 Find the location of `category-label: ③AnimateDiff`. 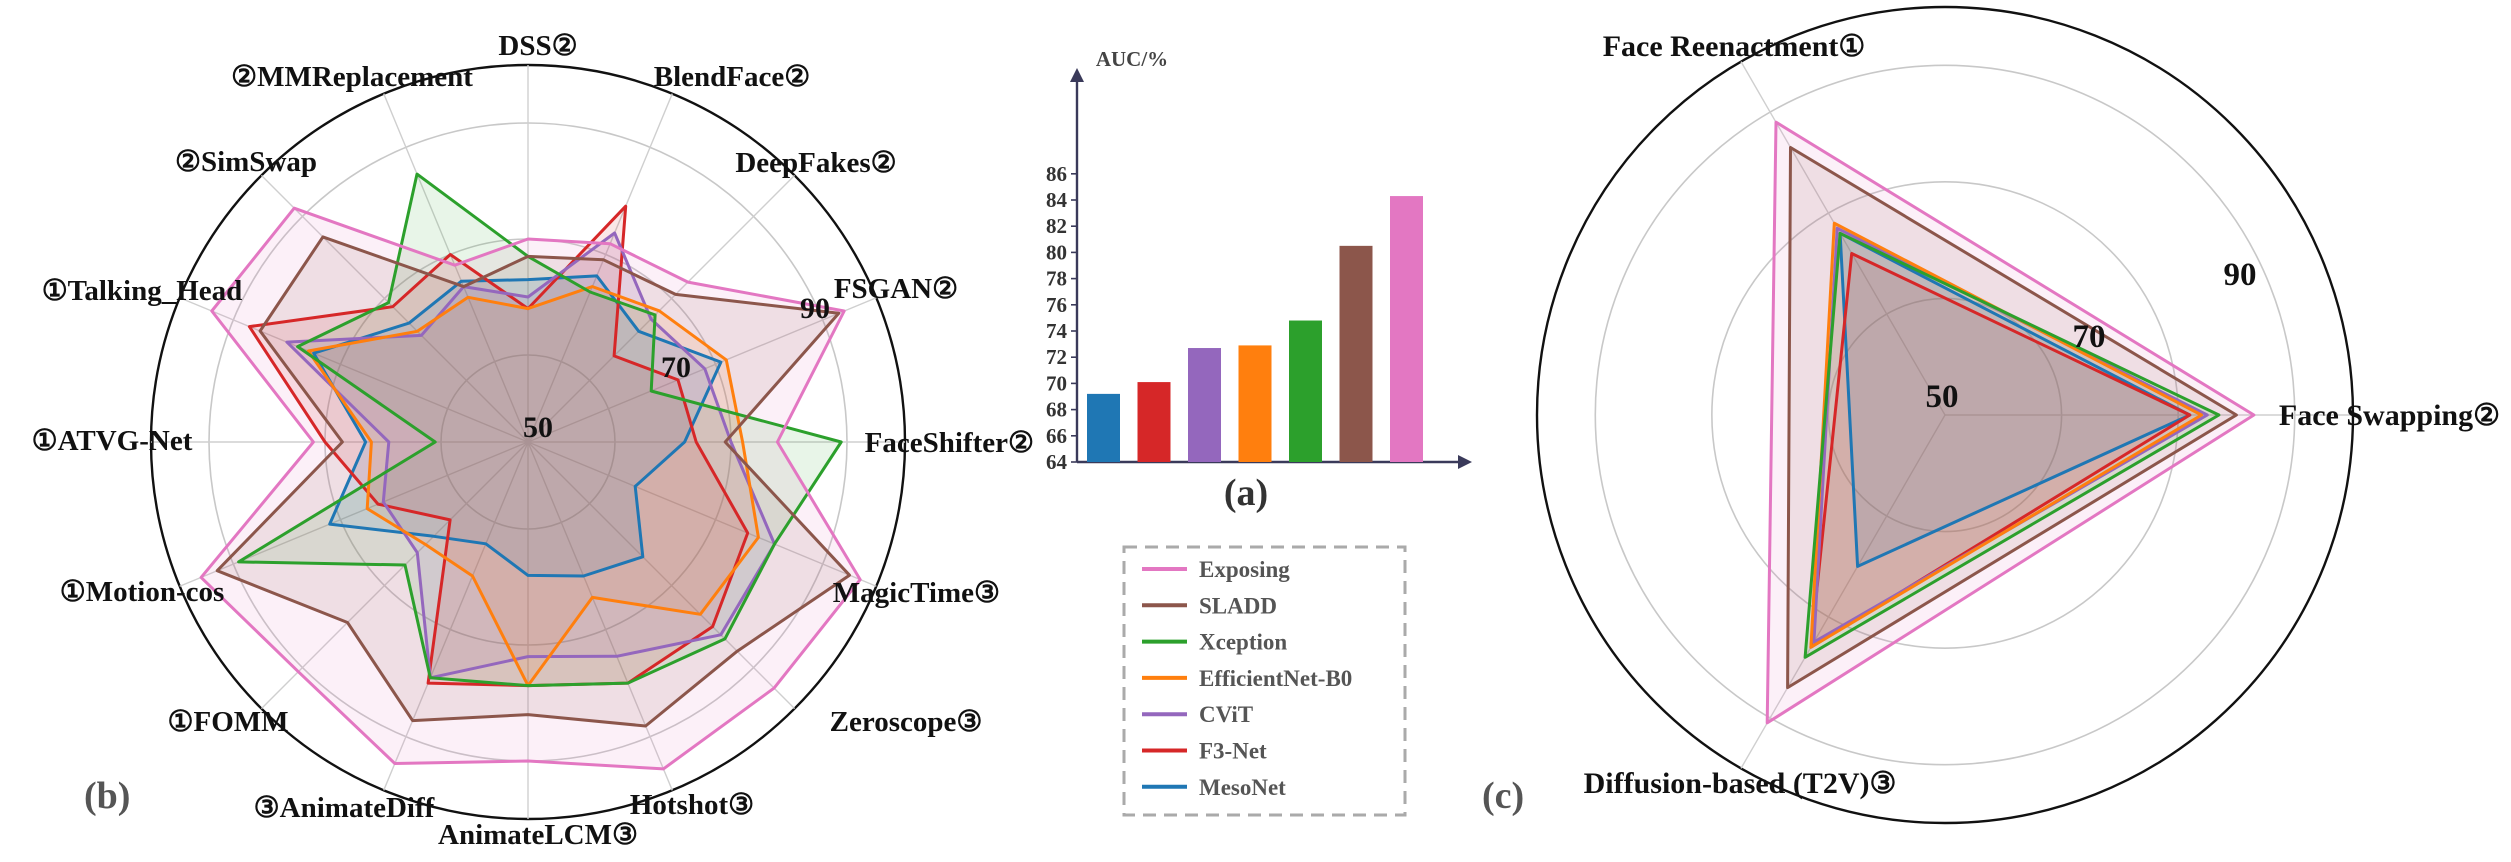

category-label: ③AnimateDiff is located at coordinates (344, 808).